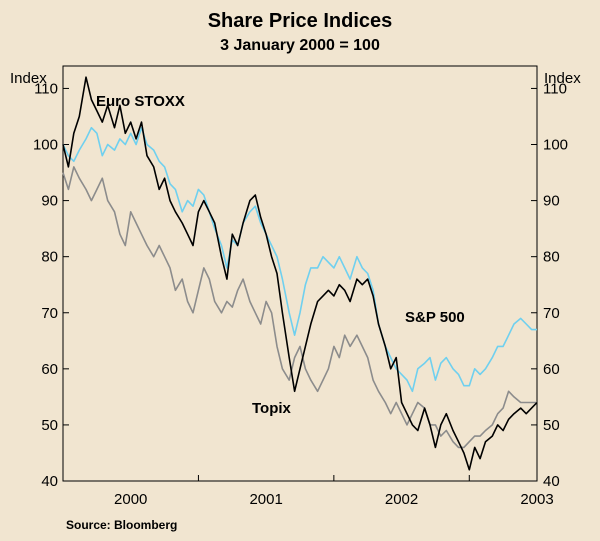  I want to click on chart-subtitle: 3 January 2000 = 100, so click(300, 45).